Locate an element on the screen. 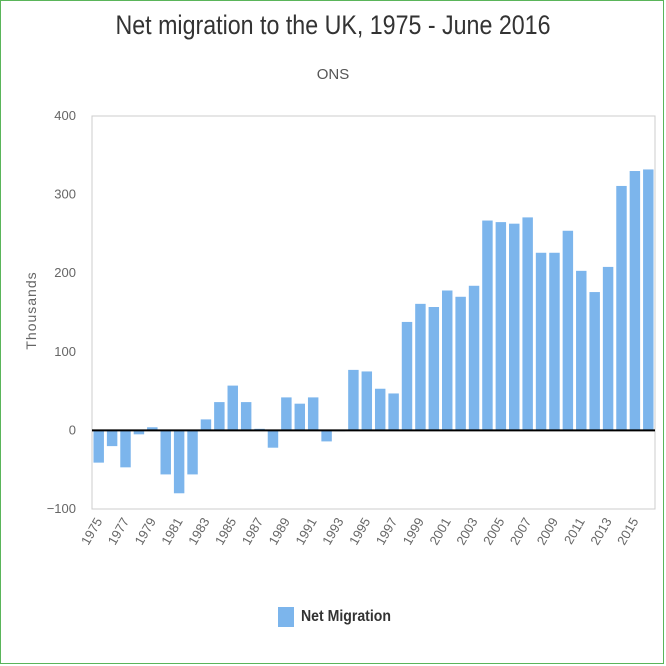 The image size is (666, 666). bar-1990 is located at coordinates (300, 417).